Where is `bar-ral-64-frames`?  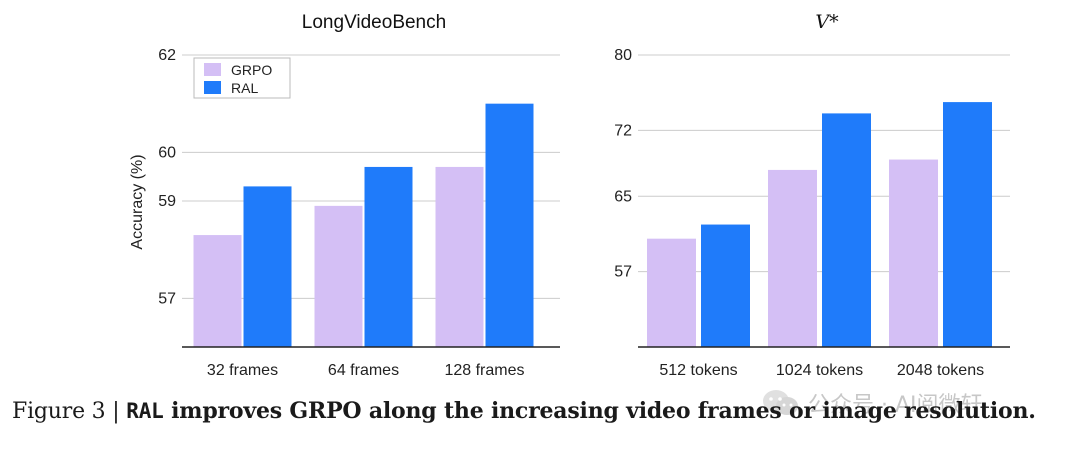 bar-ral-64-frames is located at coordinates (388, 256).